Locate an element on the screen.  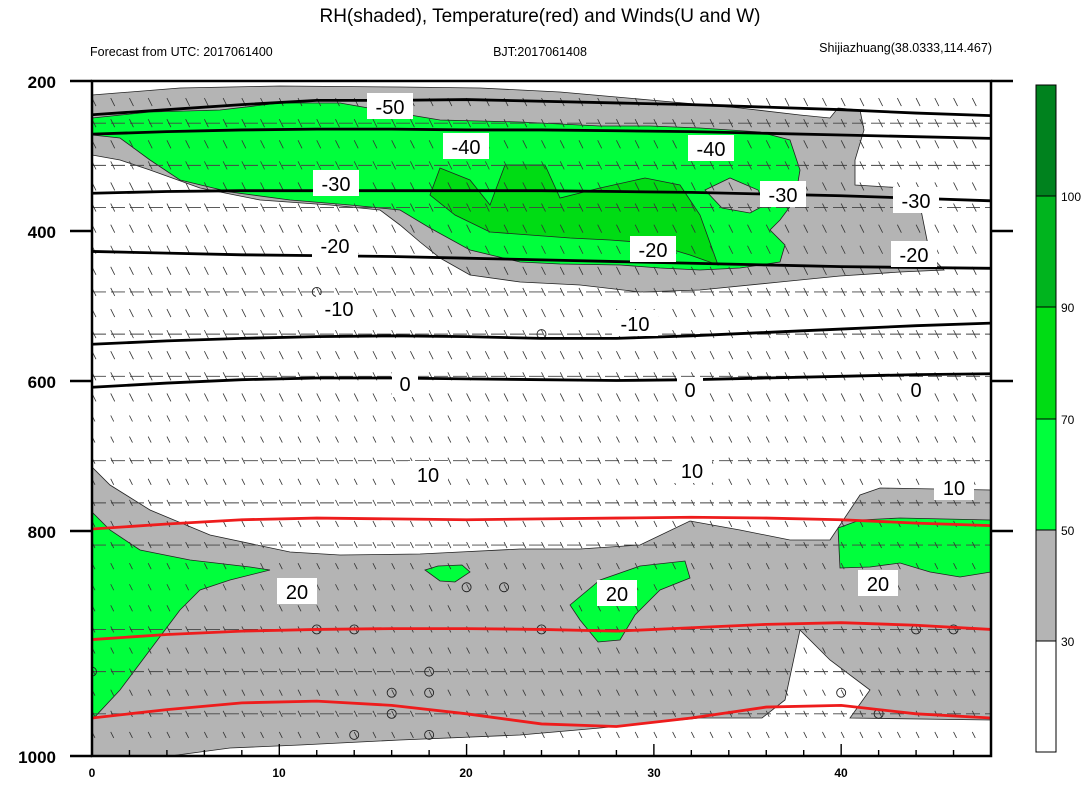
contour-label: -40 is located at coordinates (466, 148).